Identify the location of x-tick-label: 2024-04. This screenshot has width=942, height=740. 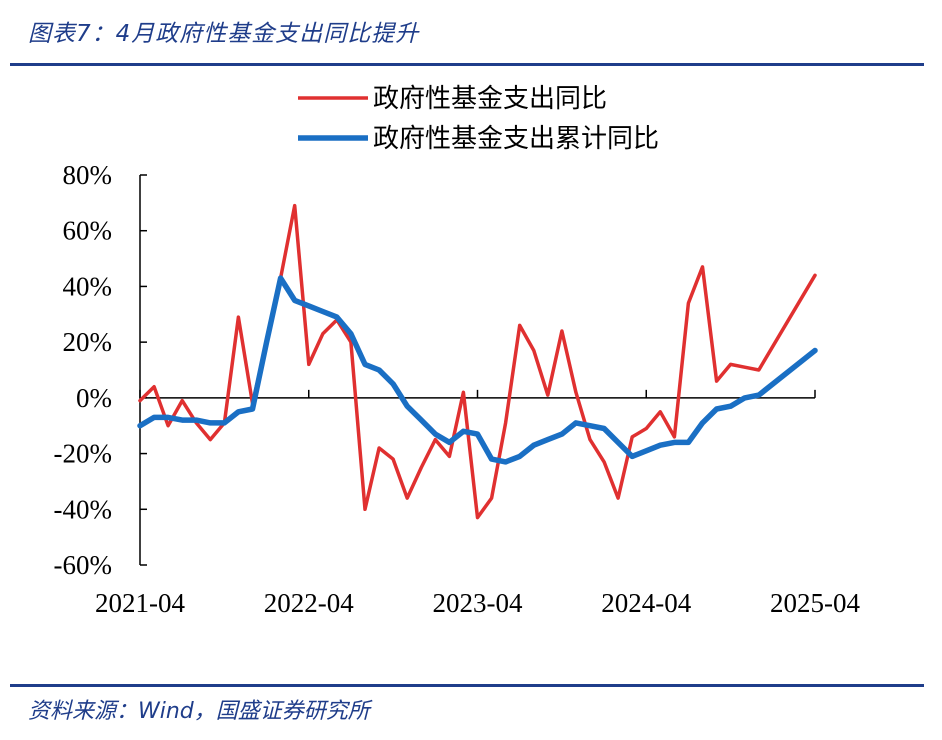
(646, 603).